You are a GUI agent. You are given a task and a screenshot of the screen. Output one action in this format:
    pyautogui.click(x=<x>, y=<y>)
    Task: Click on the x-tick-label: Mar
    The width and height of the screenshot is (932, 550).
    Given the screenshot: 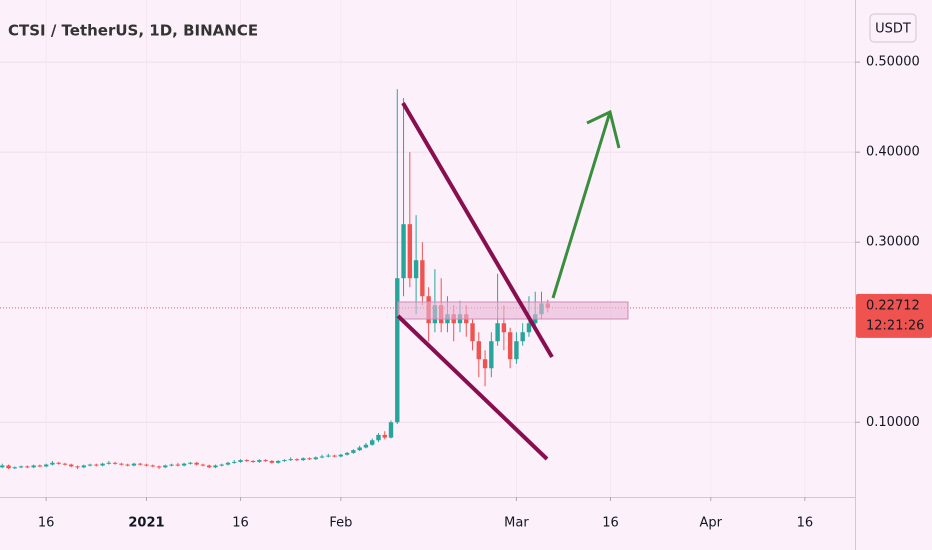 What is the action you would take?
    pyautogui.click(x=516, y=523)
    